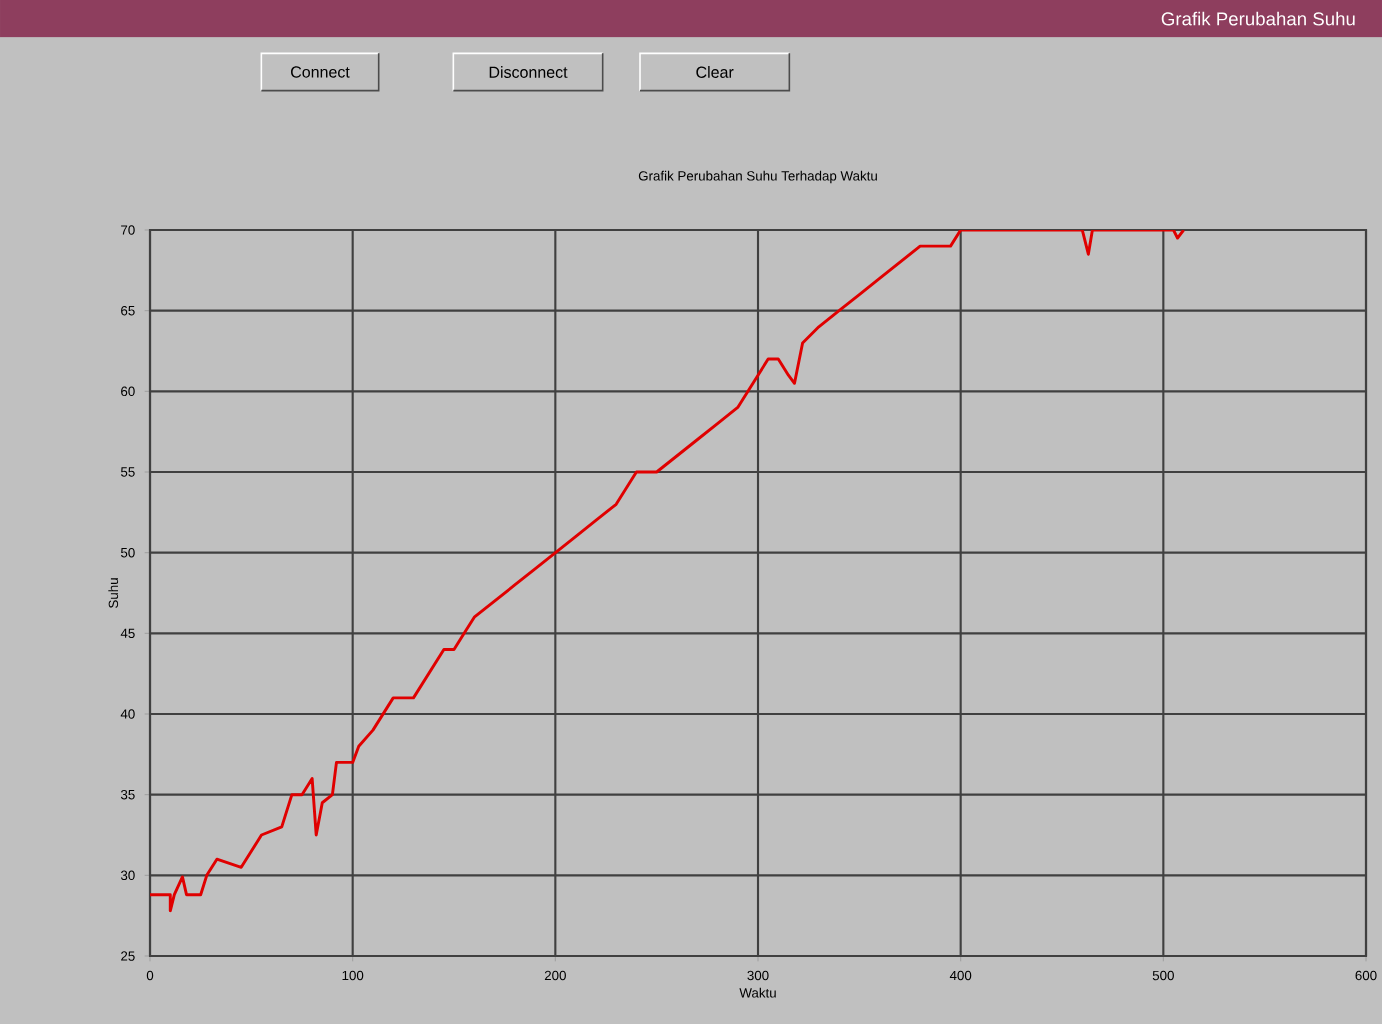  I want to click on text: Grafik Perubahan Suhu, so click(1258, 18).